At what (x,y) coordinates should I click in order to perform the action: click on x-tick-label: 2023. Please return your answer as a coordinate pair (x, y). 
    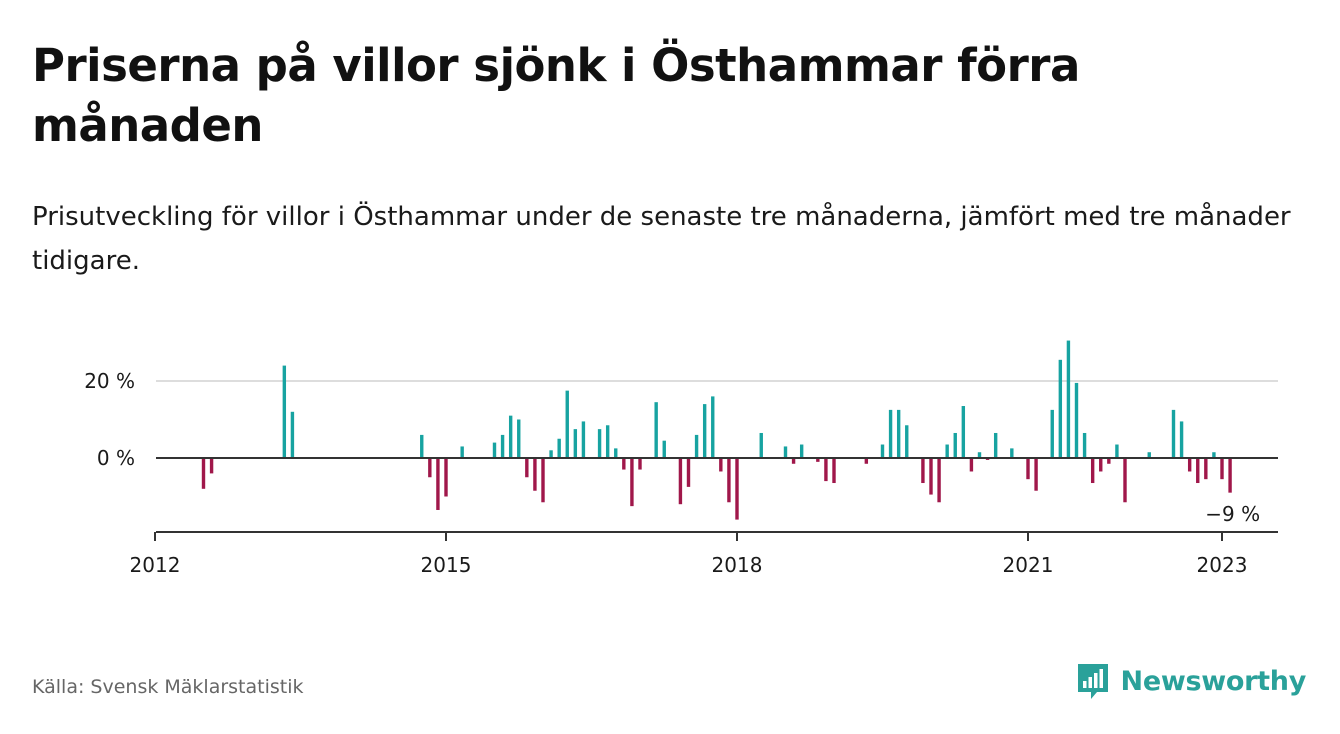
    Looking at the image, I should click on (1222, 565).